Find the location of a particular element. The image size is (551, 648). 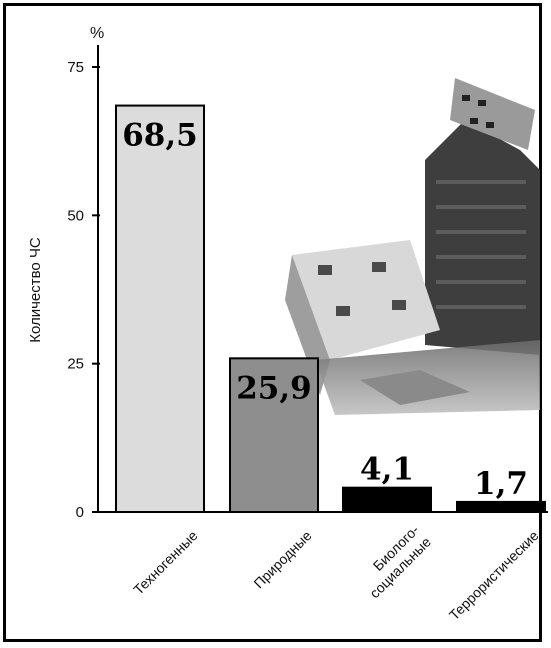

category-label-line: Природные is located at coordinates (282, 559).